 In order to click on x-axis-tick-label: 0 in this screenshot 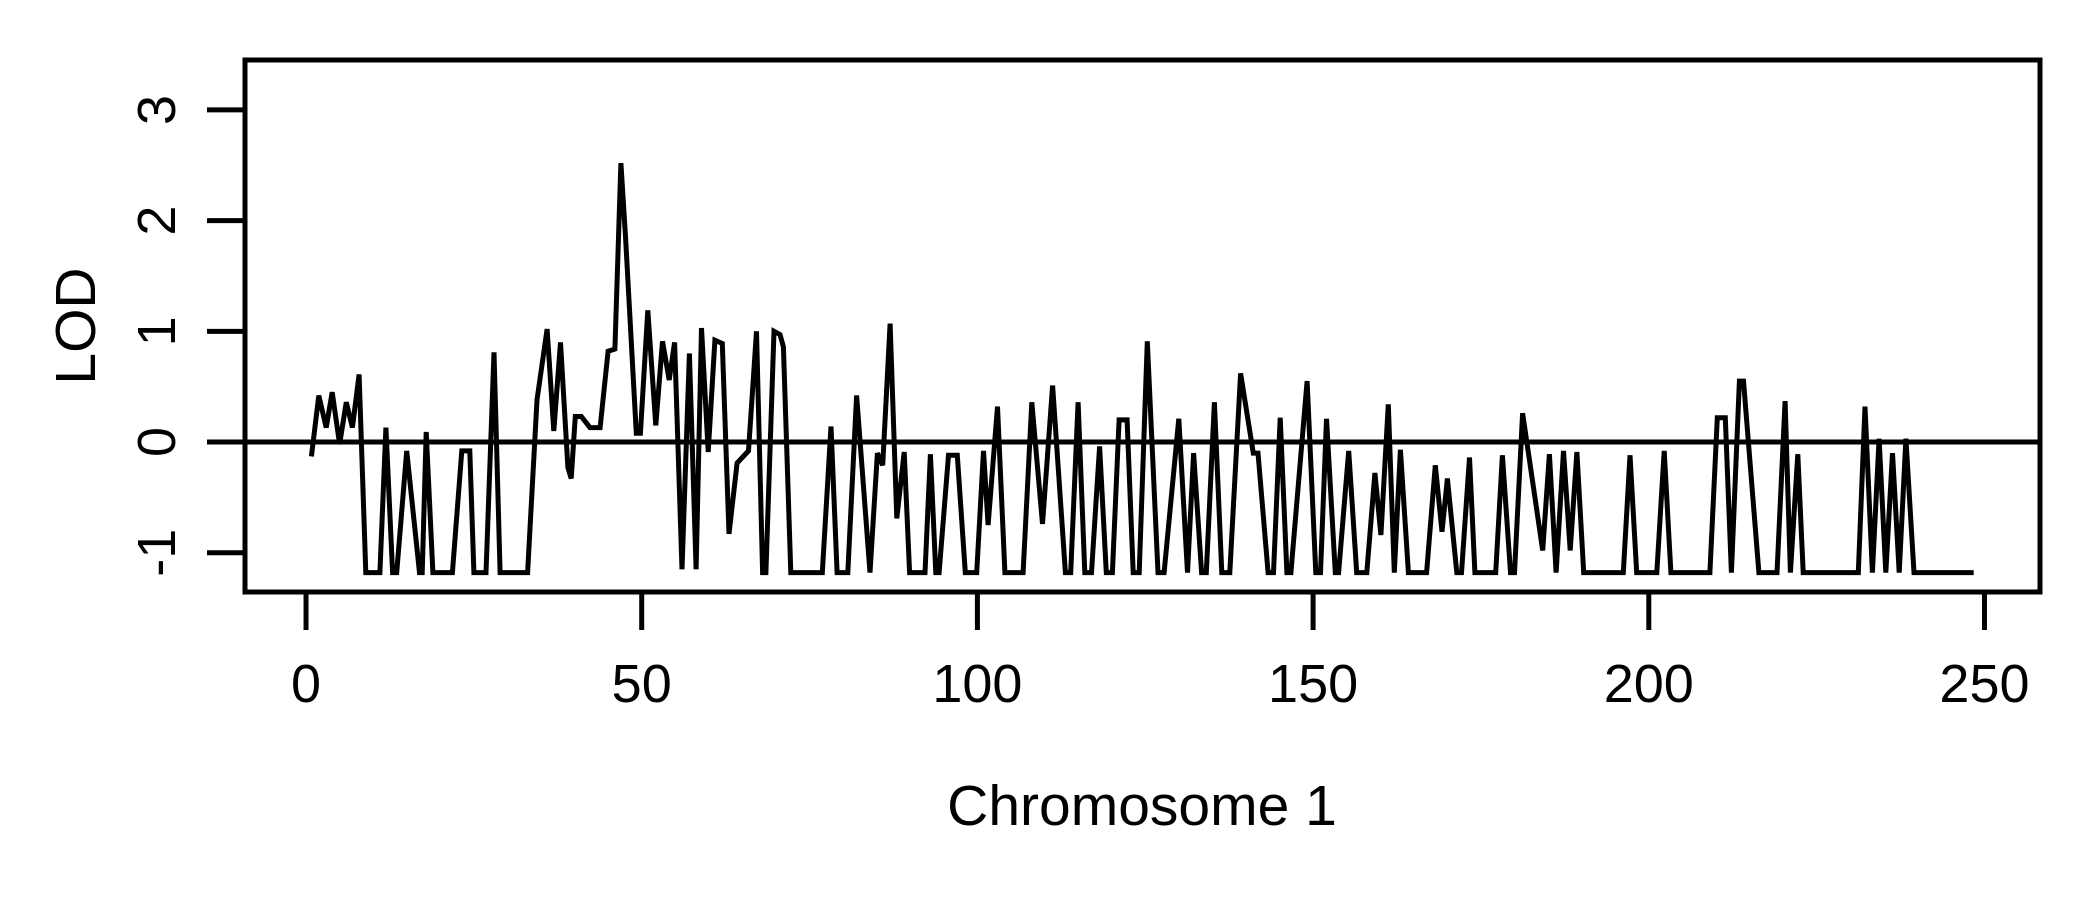, I will do `click(306, 684)`.